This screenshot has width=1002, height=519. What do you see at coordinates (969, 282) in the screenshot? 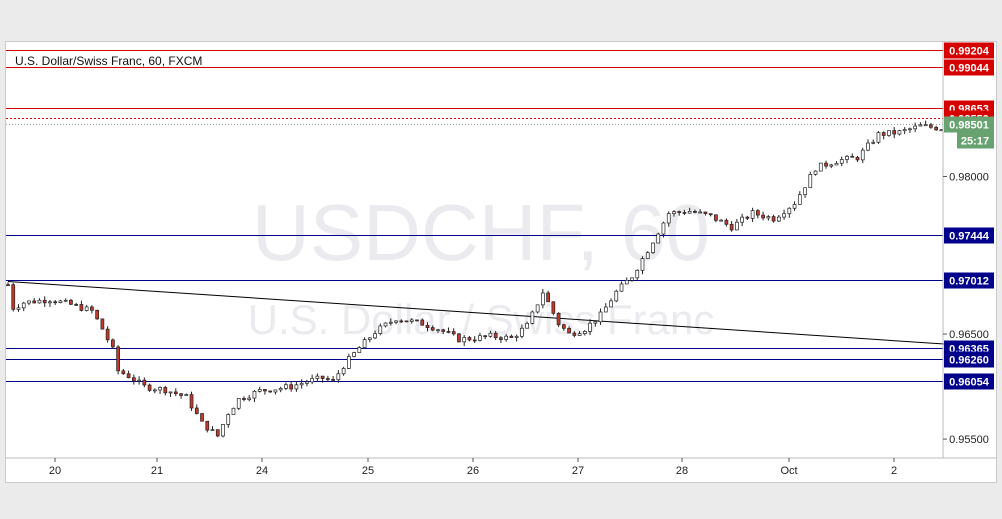
I see `level-label: 0.97012` at bounding box center [969, 282].